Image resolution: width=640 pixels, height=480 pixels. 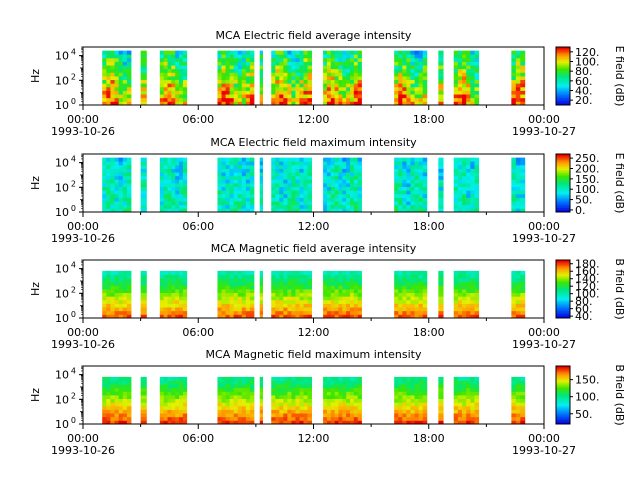 I want to click on x-tick-label: 12:00, so click(x=314, y=332).